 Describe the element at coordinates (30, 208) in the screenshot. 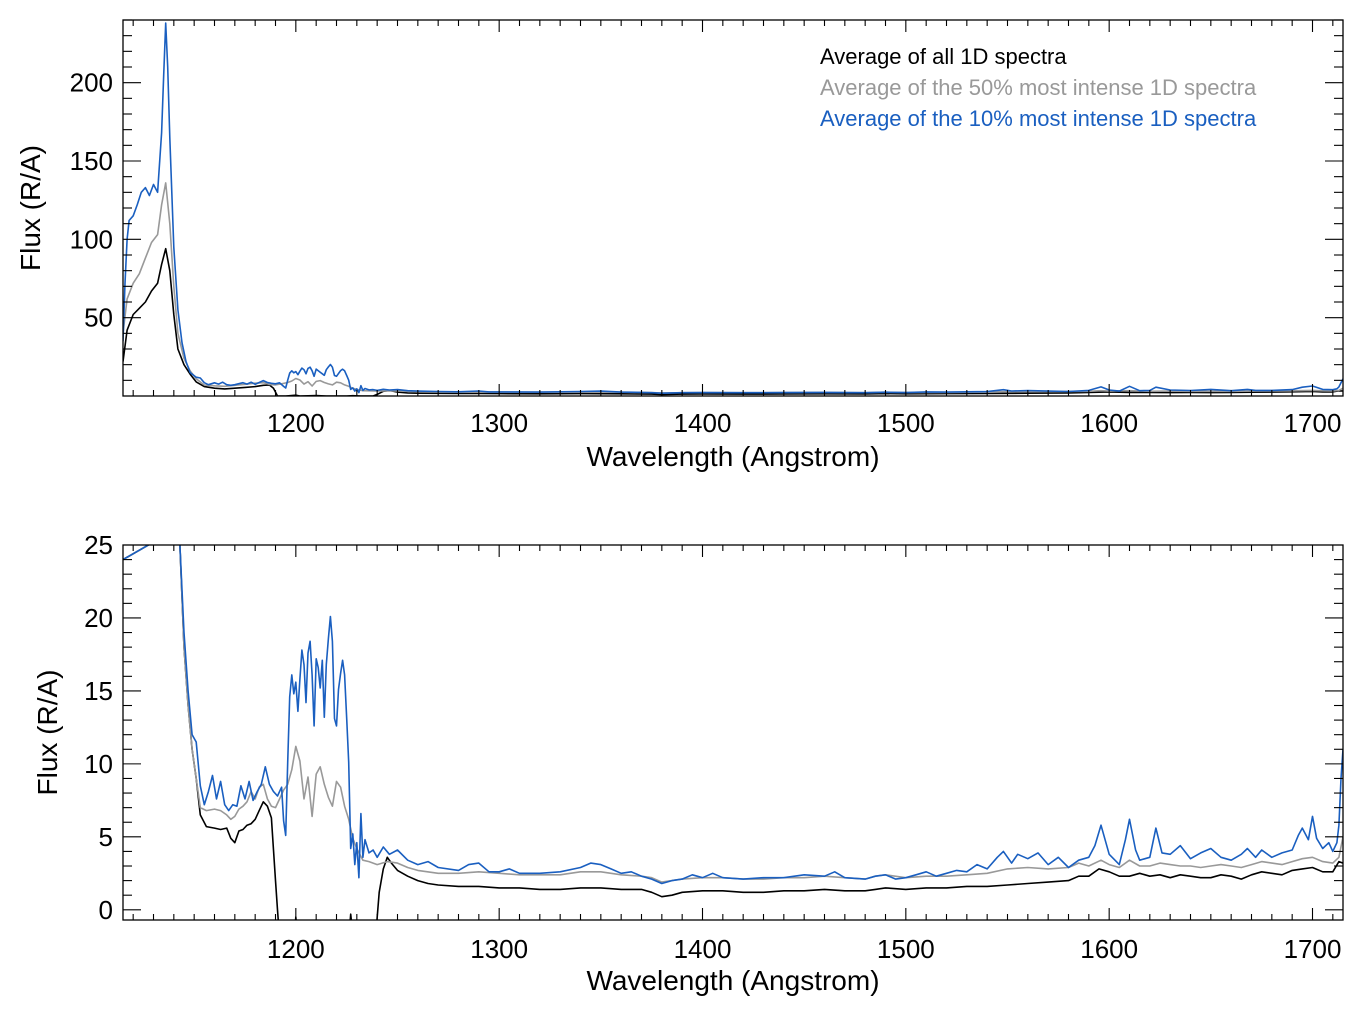

I see `top-y-axis-title: Flux (R/A)` at that location.